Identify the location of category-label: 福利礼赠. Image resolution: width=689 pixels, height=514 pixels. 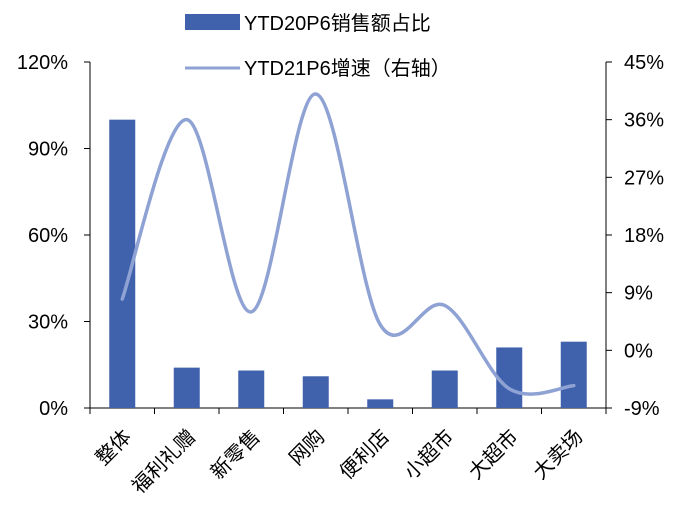
(163, 461).